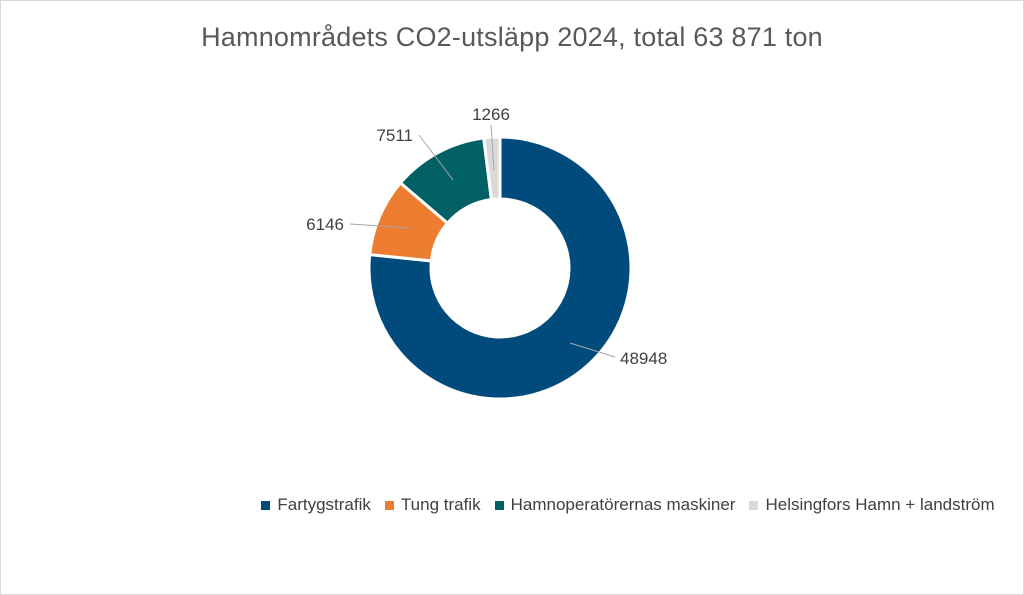  What do you see at coordinates (436, 157) in the screenshot?
I see `leader-line-hamnoperatorernas-maskiner` at bounding box center [436, 157].